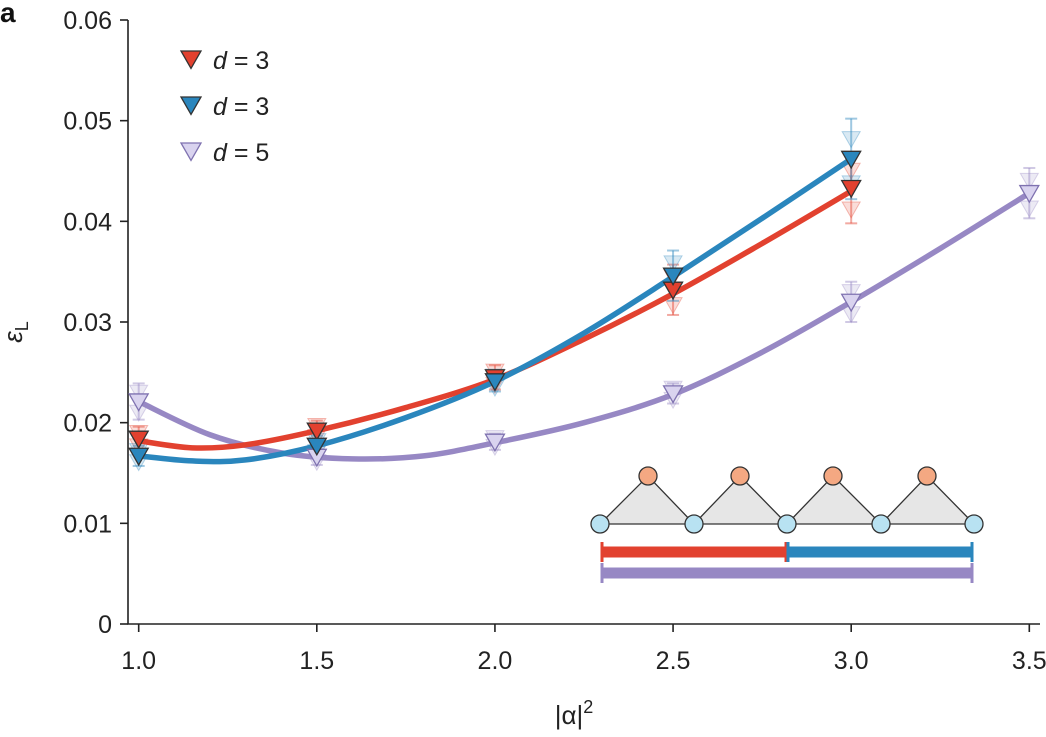 The width and height of the screenshot is (1046, 737). I want to click on y-tick-label: 0.04, so click(87, 222).